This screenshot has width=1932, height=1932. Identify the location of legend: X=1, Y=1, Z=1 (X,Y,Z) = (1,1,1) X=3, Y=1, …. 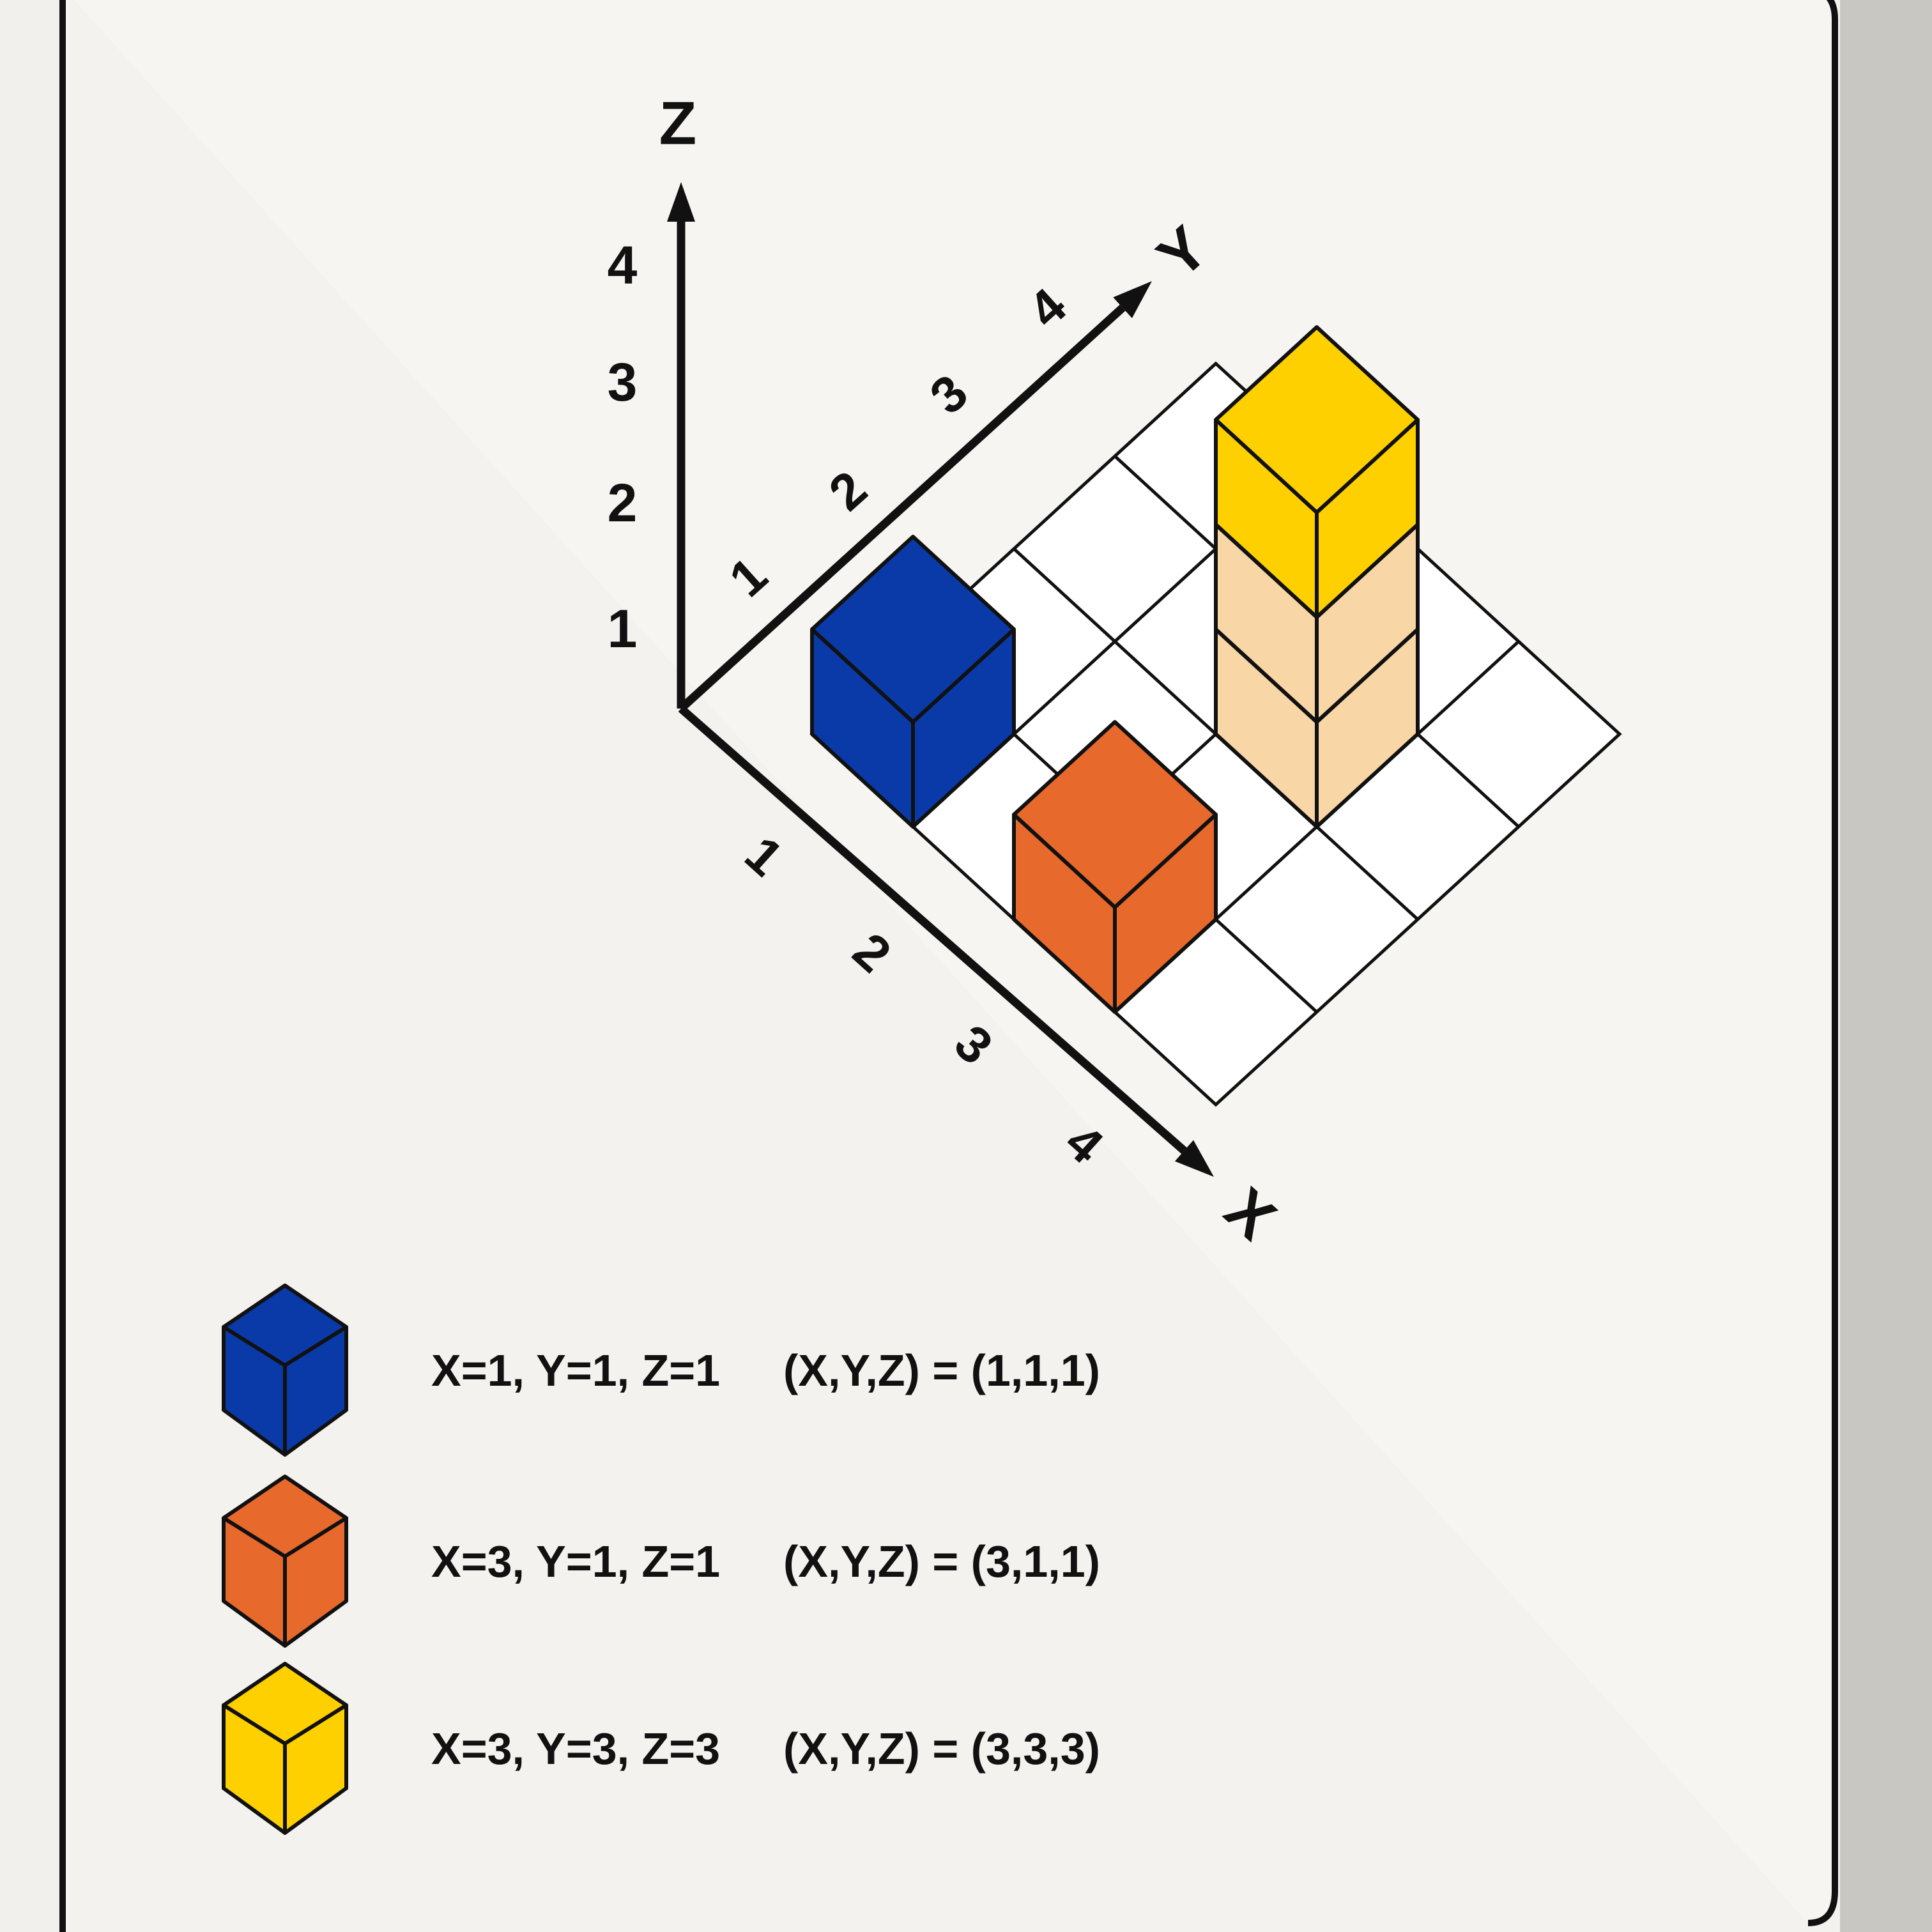
(661, 1559).